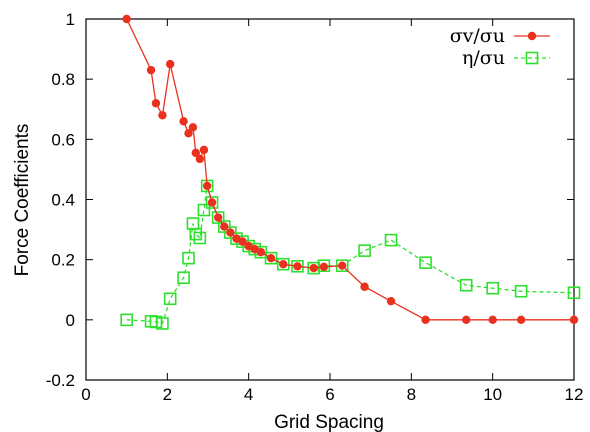 This screenshot has width=590, height=432. What do you see at coordinates (477, 36) in the screenshot?
I see `legend-label: σv/σu` at bounding box center [477, 36].